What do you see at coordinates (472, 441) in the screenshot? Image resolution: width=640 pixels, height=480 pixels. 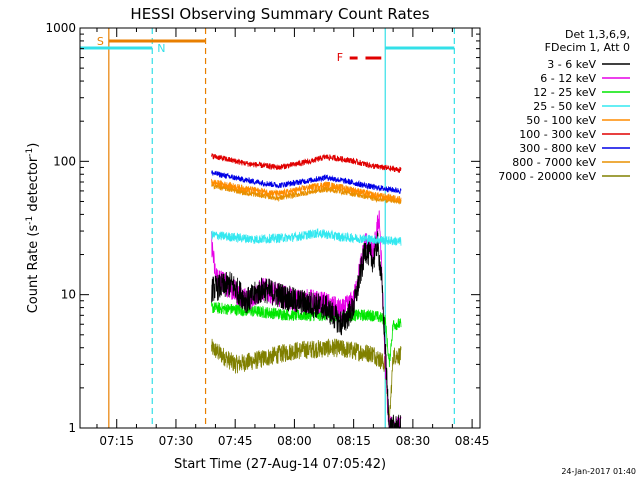 I see `x-tick-label-6: 08:45` at bounding box center [472, 441].